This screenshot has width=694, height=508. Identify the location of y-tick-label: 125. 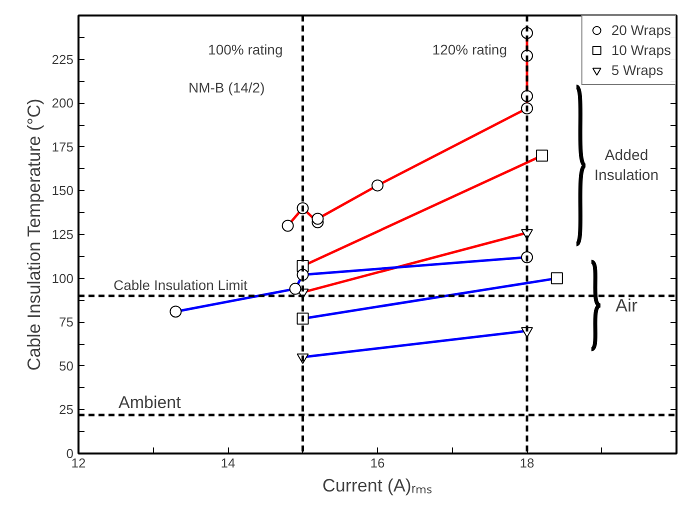
(63, 234).